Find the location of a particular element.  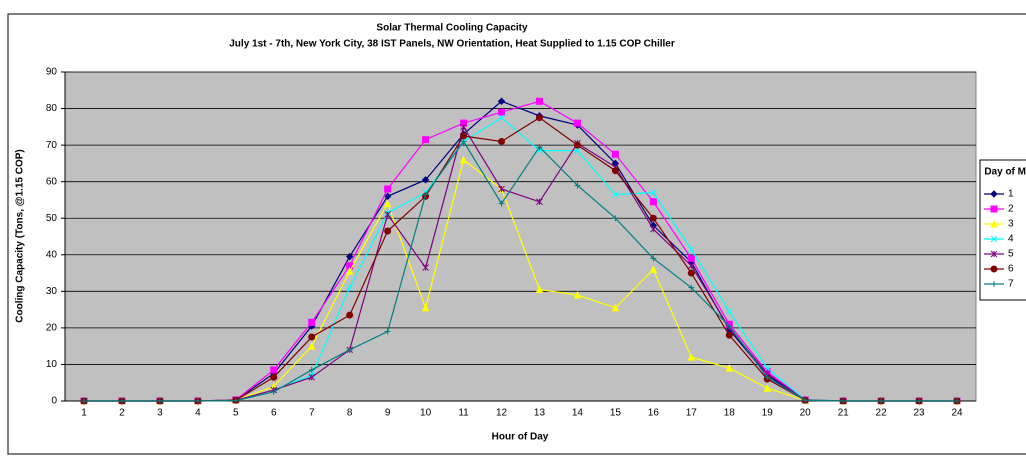

legend-label: 3 is located at coordinates (1011, 224).